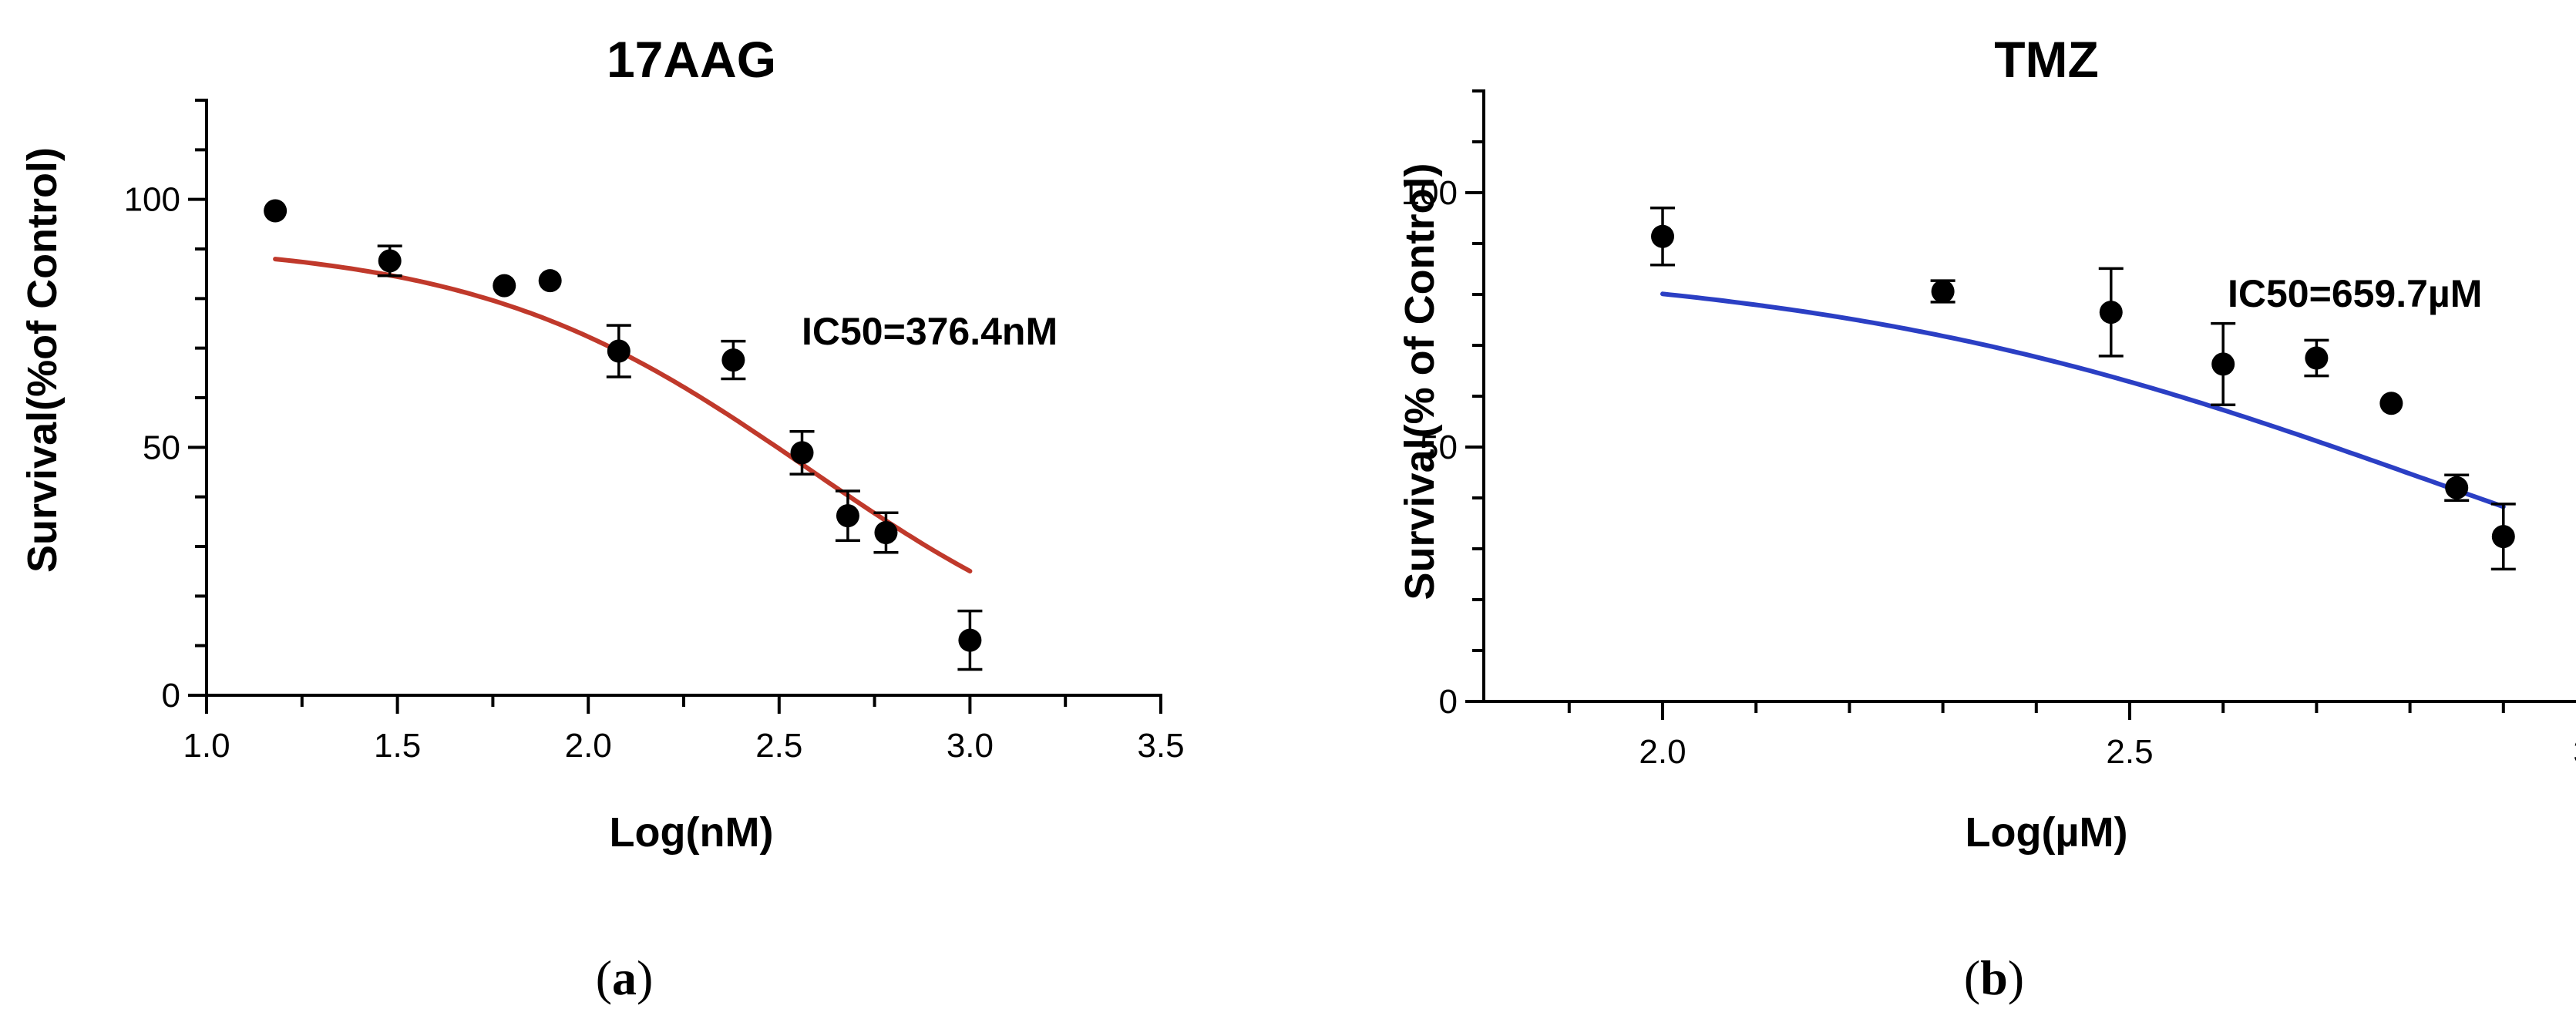 This screenshot has width=2576, height=1029. Describe the element at coordinates (2046, 832) in the screenshot. I see `x-axis-title-b: Log(µM)` at that location.